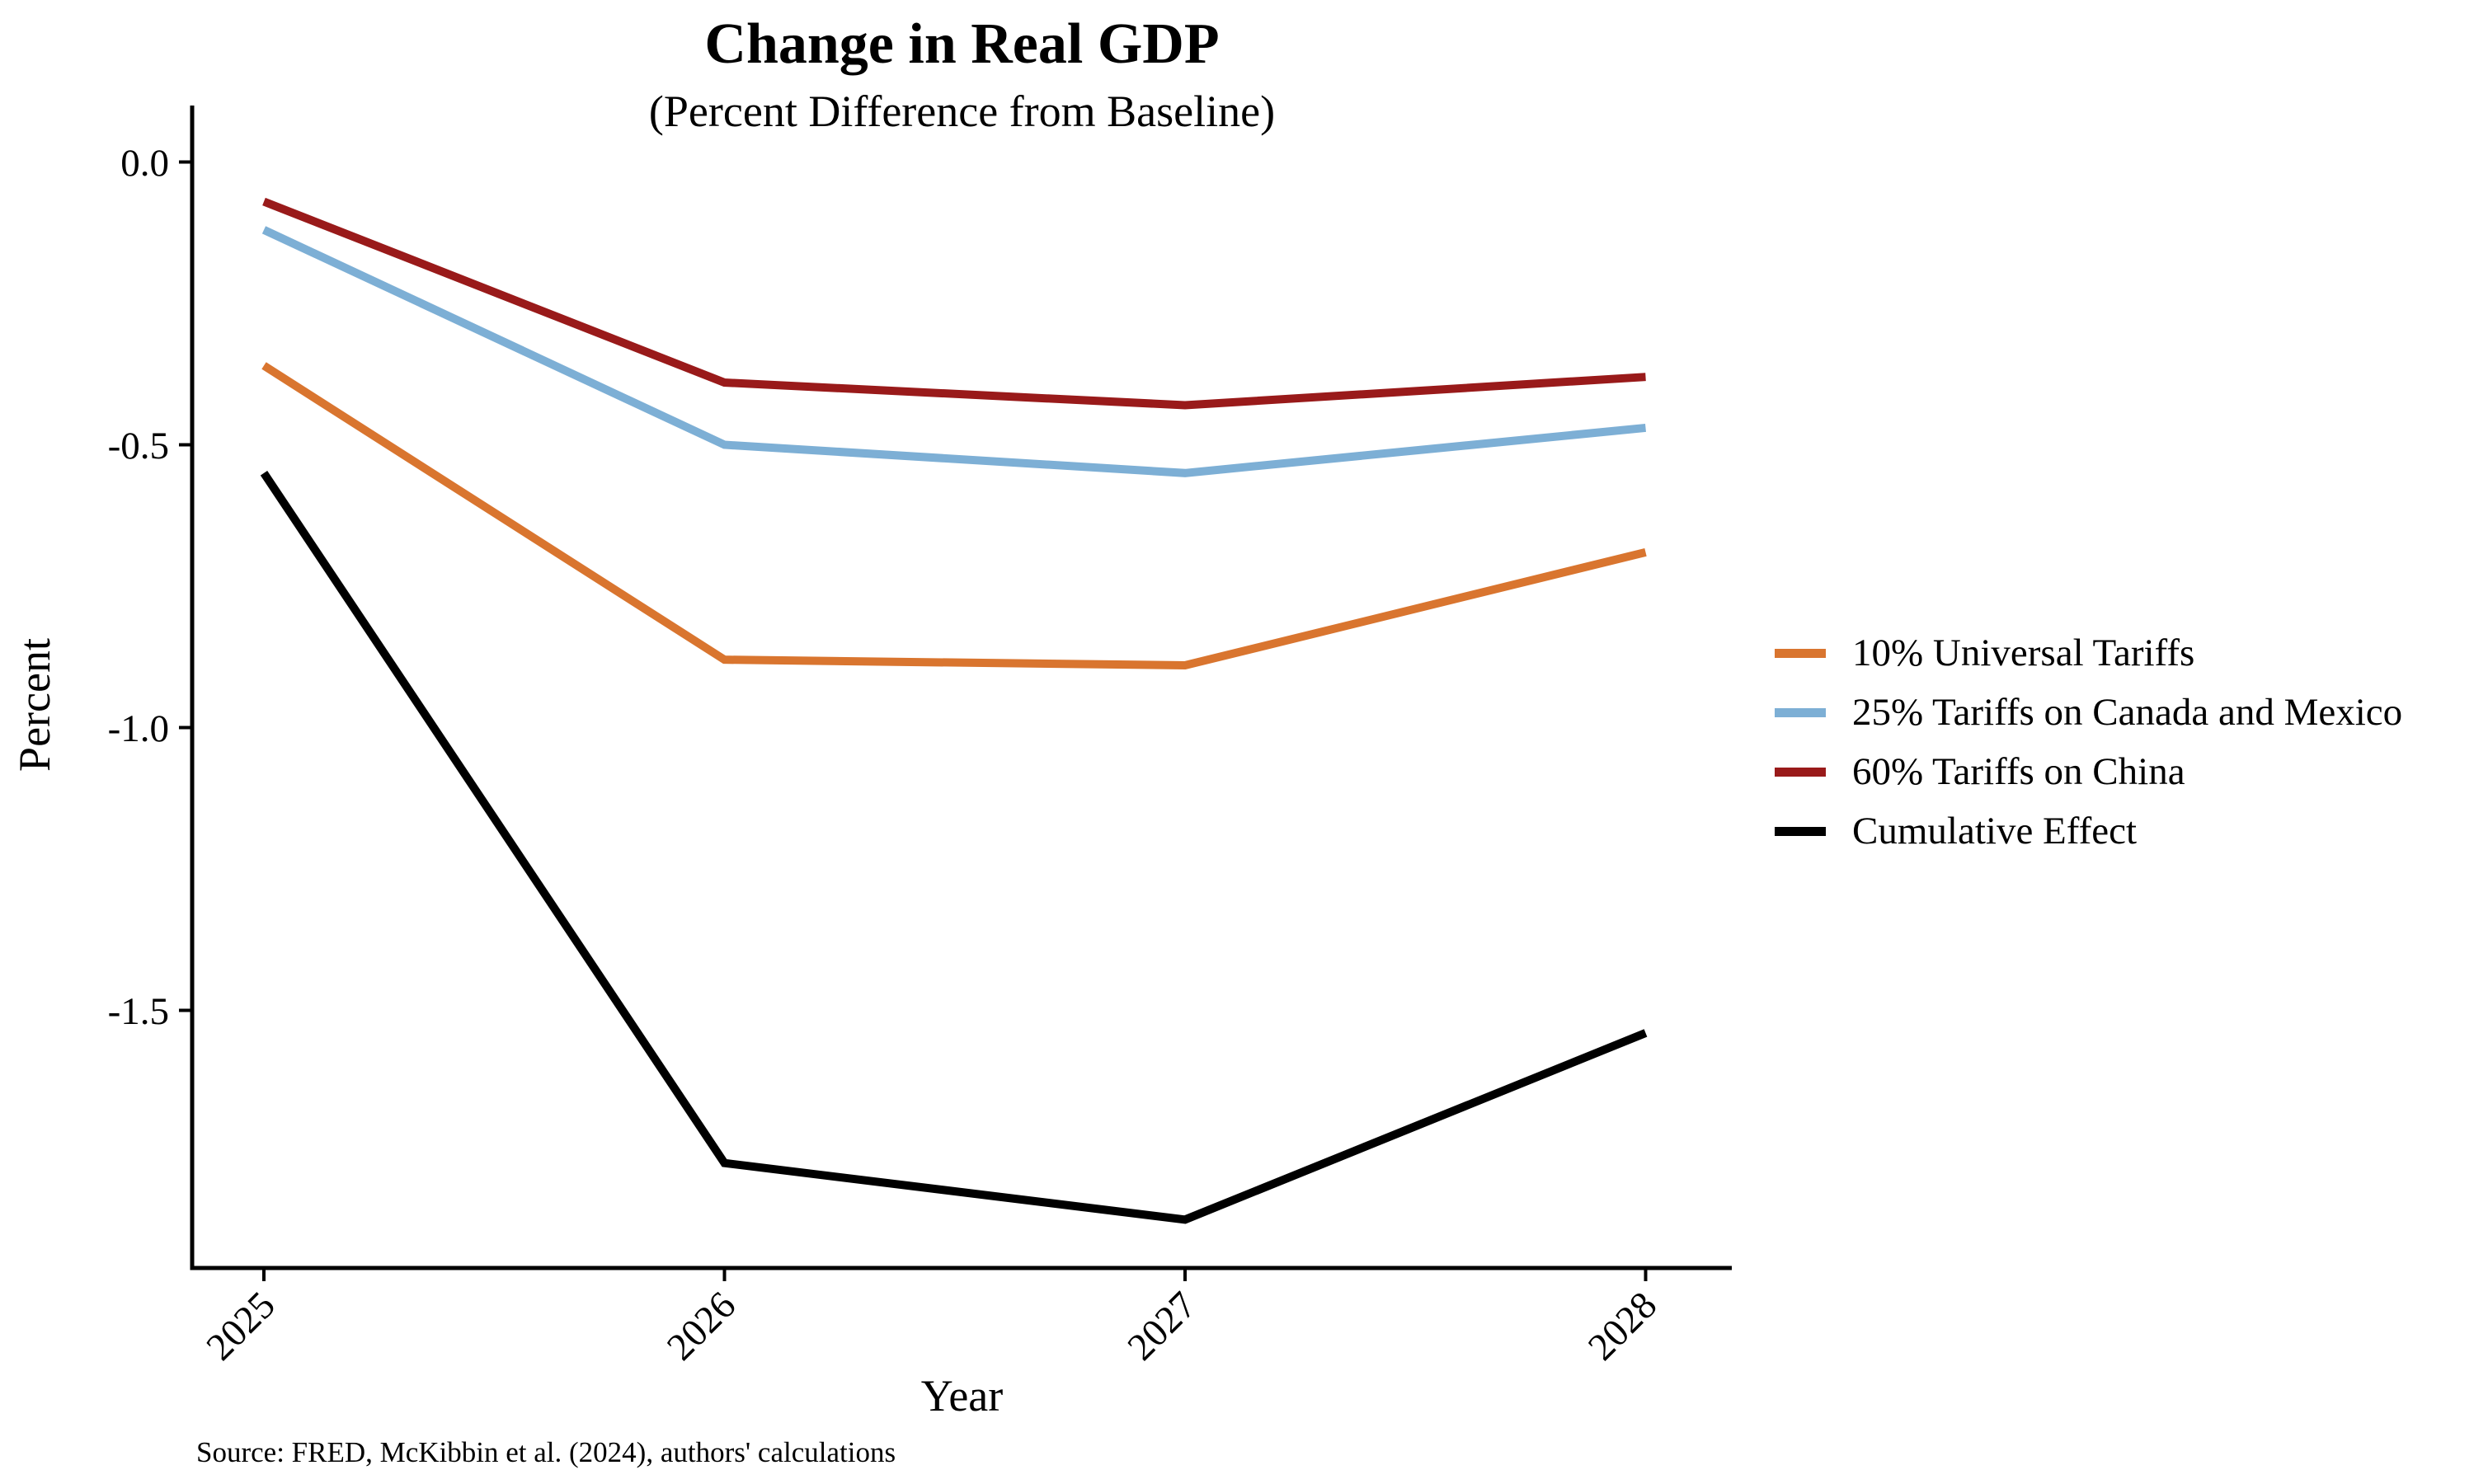  Describe the element at coordinates (962, 1396) in the screenshot. I see `x-axis-title: Year` at that location.